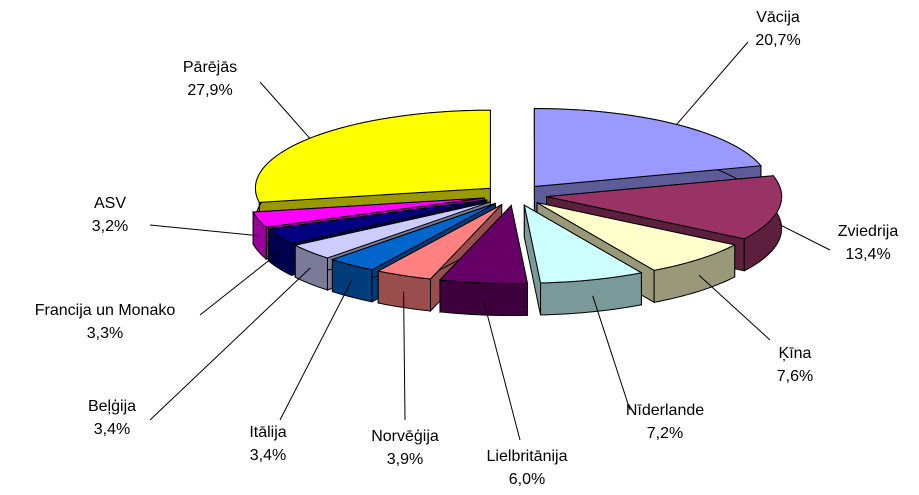 This screenshot has width=919, height=495. What do you see at coordinates (110, 226) in the screenshot?
I see `slice-value-label: 3,2%` at bounding box center [110, 226].